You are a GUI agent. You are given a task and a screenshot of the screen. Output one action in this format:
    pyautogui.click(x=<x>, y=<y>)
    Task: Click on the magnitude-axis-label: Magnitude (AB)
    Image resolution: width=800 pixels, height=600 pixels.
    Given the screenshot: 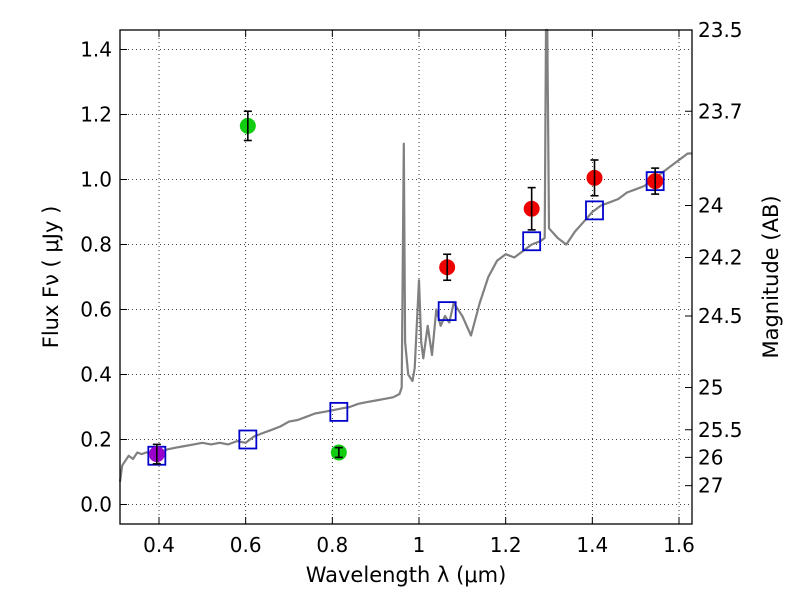 What is the action you would take?
    pyautogui.click(x=771, y=276)
    